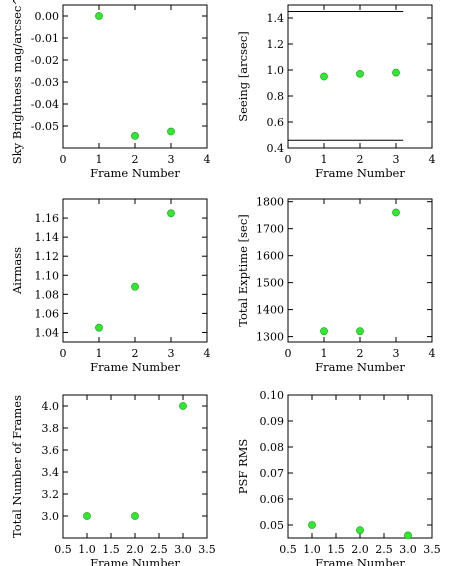  Describe the element at coordinates (45, 104) in the screenshot. I see `y-tick-label: -0.04` at that location.